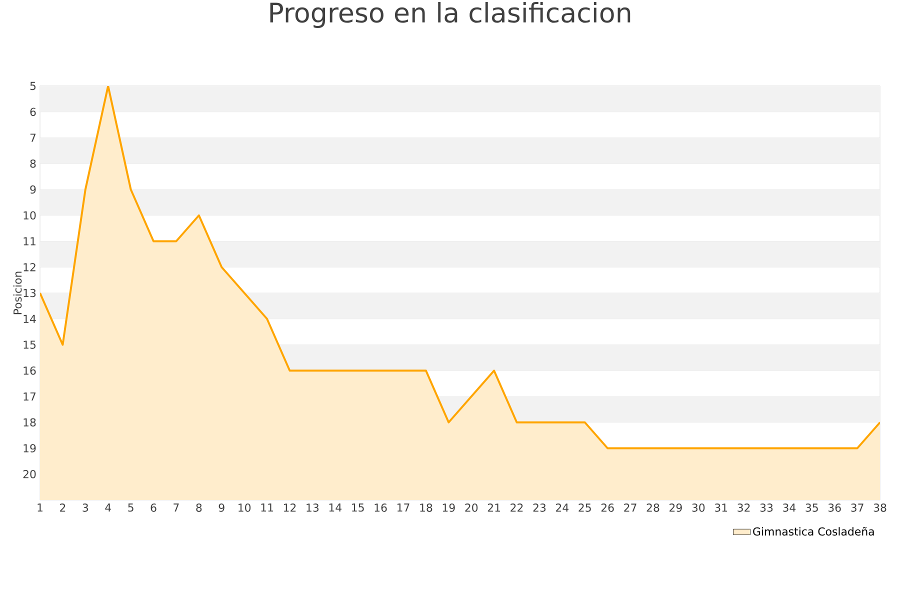  I want to click on x-tick-label: 1, so click(40, 508).